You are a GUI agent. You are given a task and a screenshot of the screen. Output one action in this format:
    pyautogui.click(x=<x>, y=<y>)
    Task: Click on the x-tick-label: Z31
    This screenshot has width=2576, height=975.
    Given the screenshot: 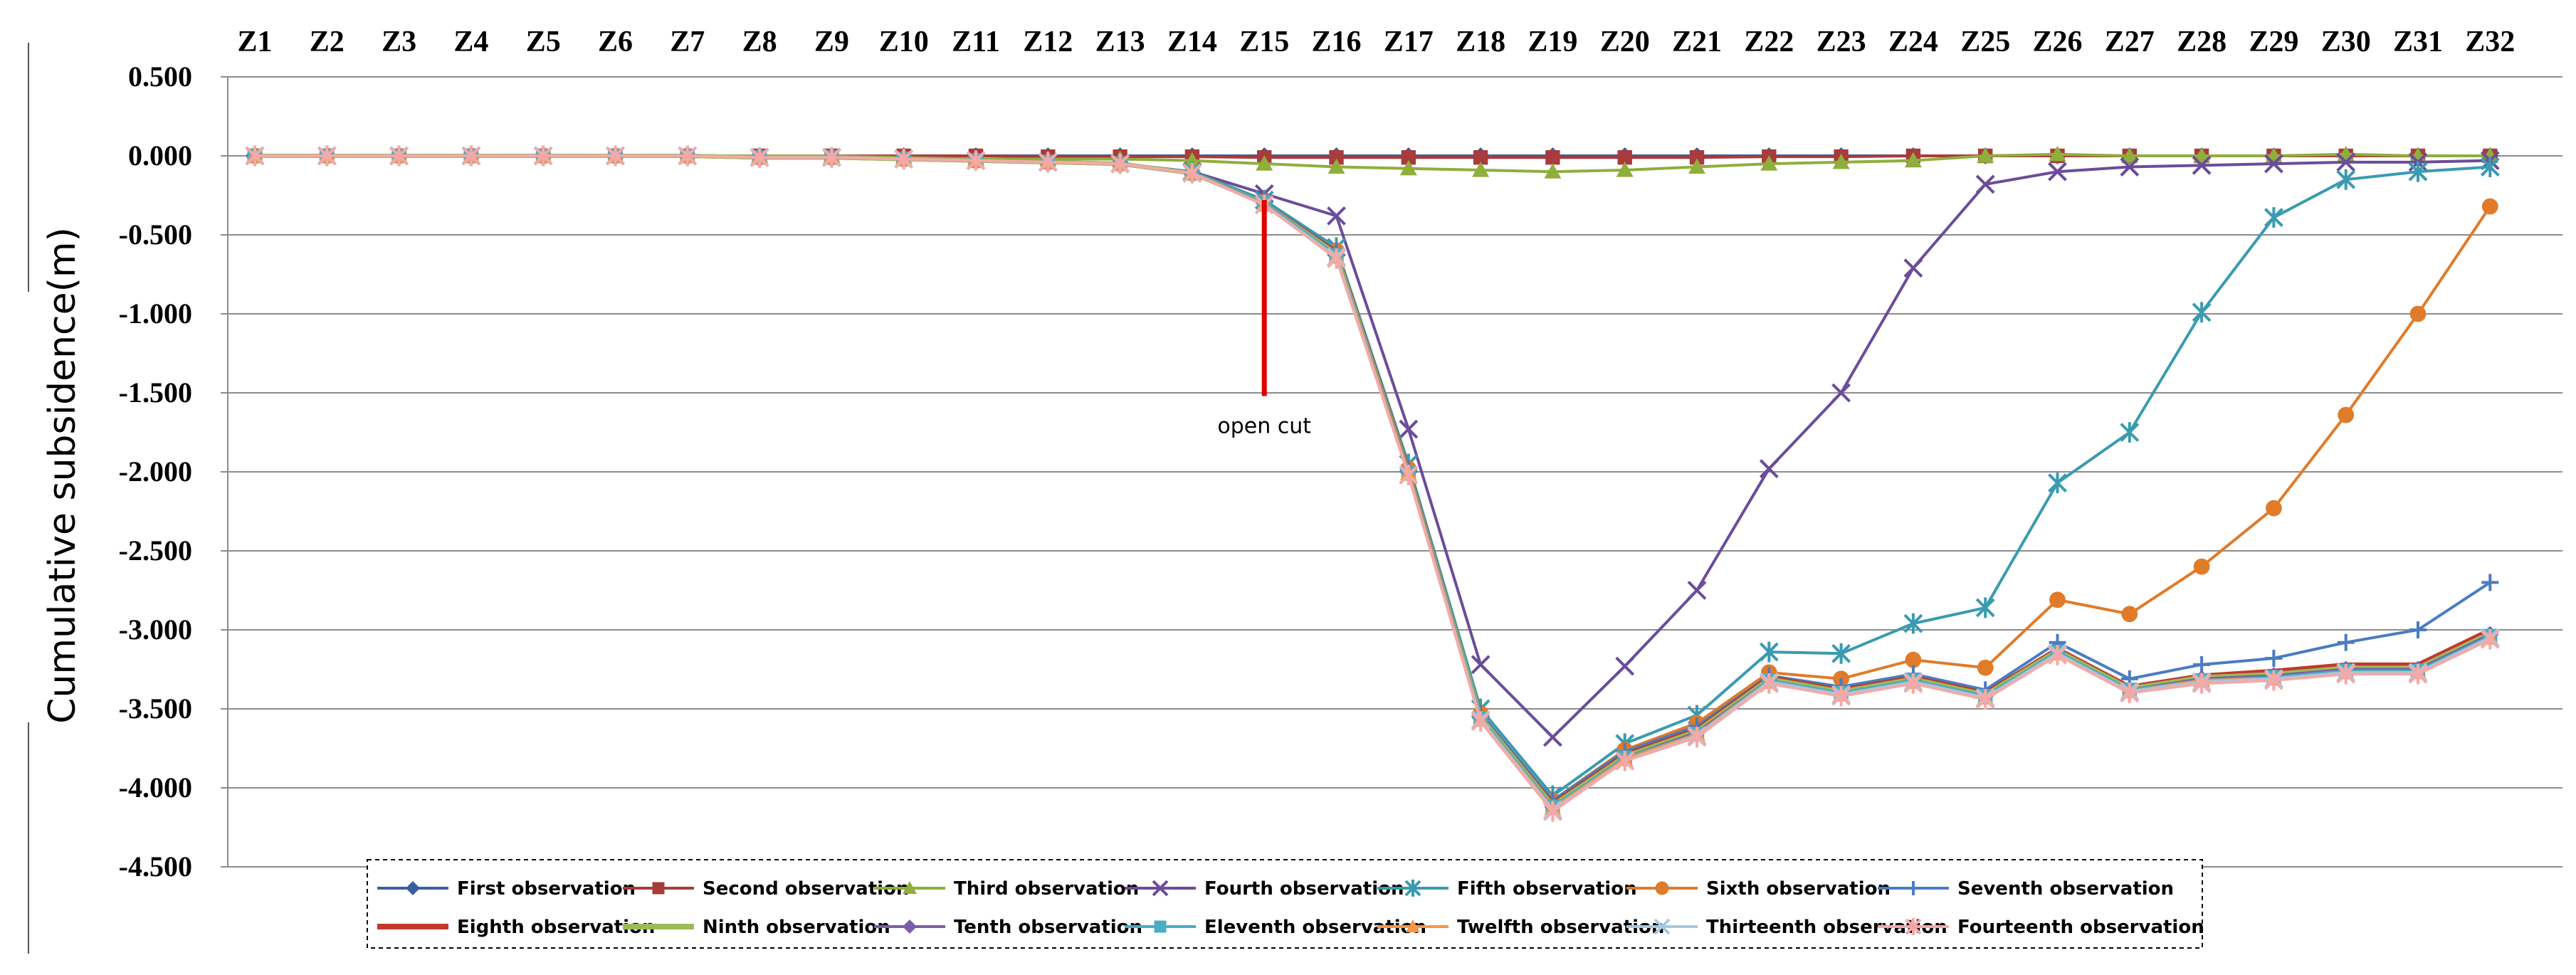 What is the action you would take?
    pyautogui.click(x=2418, y=42)
    